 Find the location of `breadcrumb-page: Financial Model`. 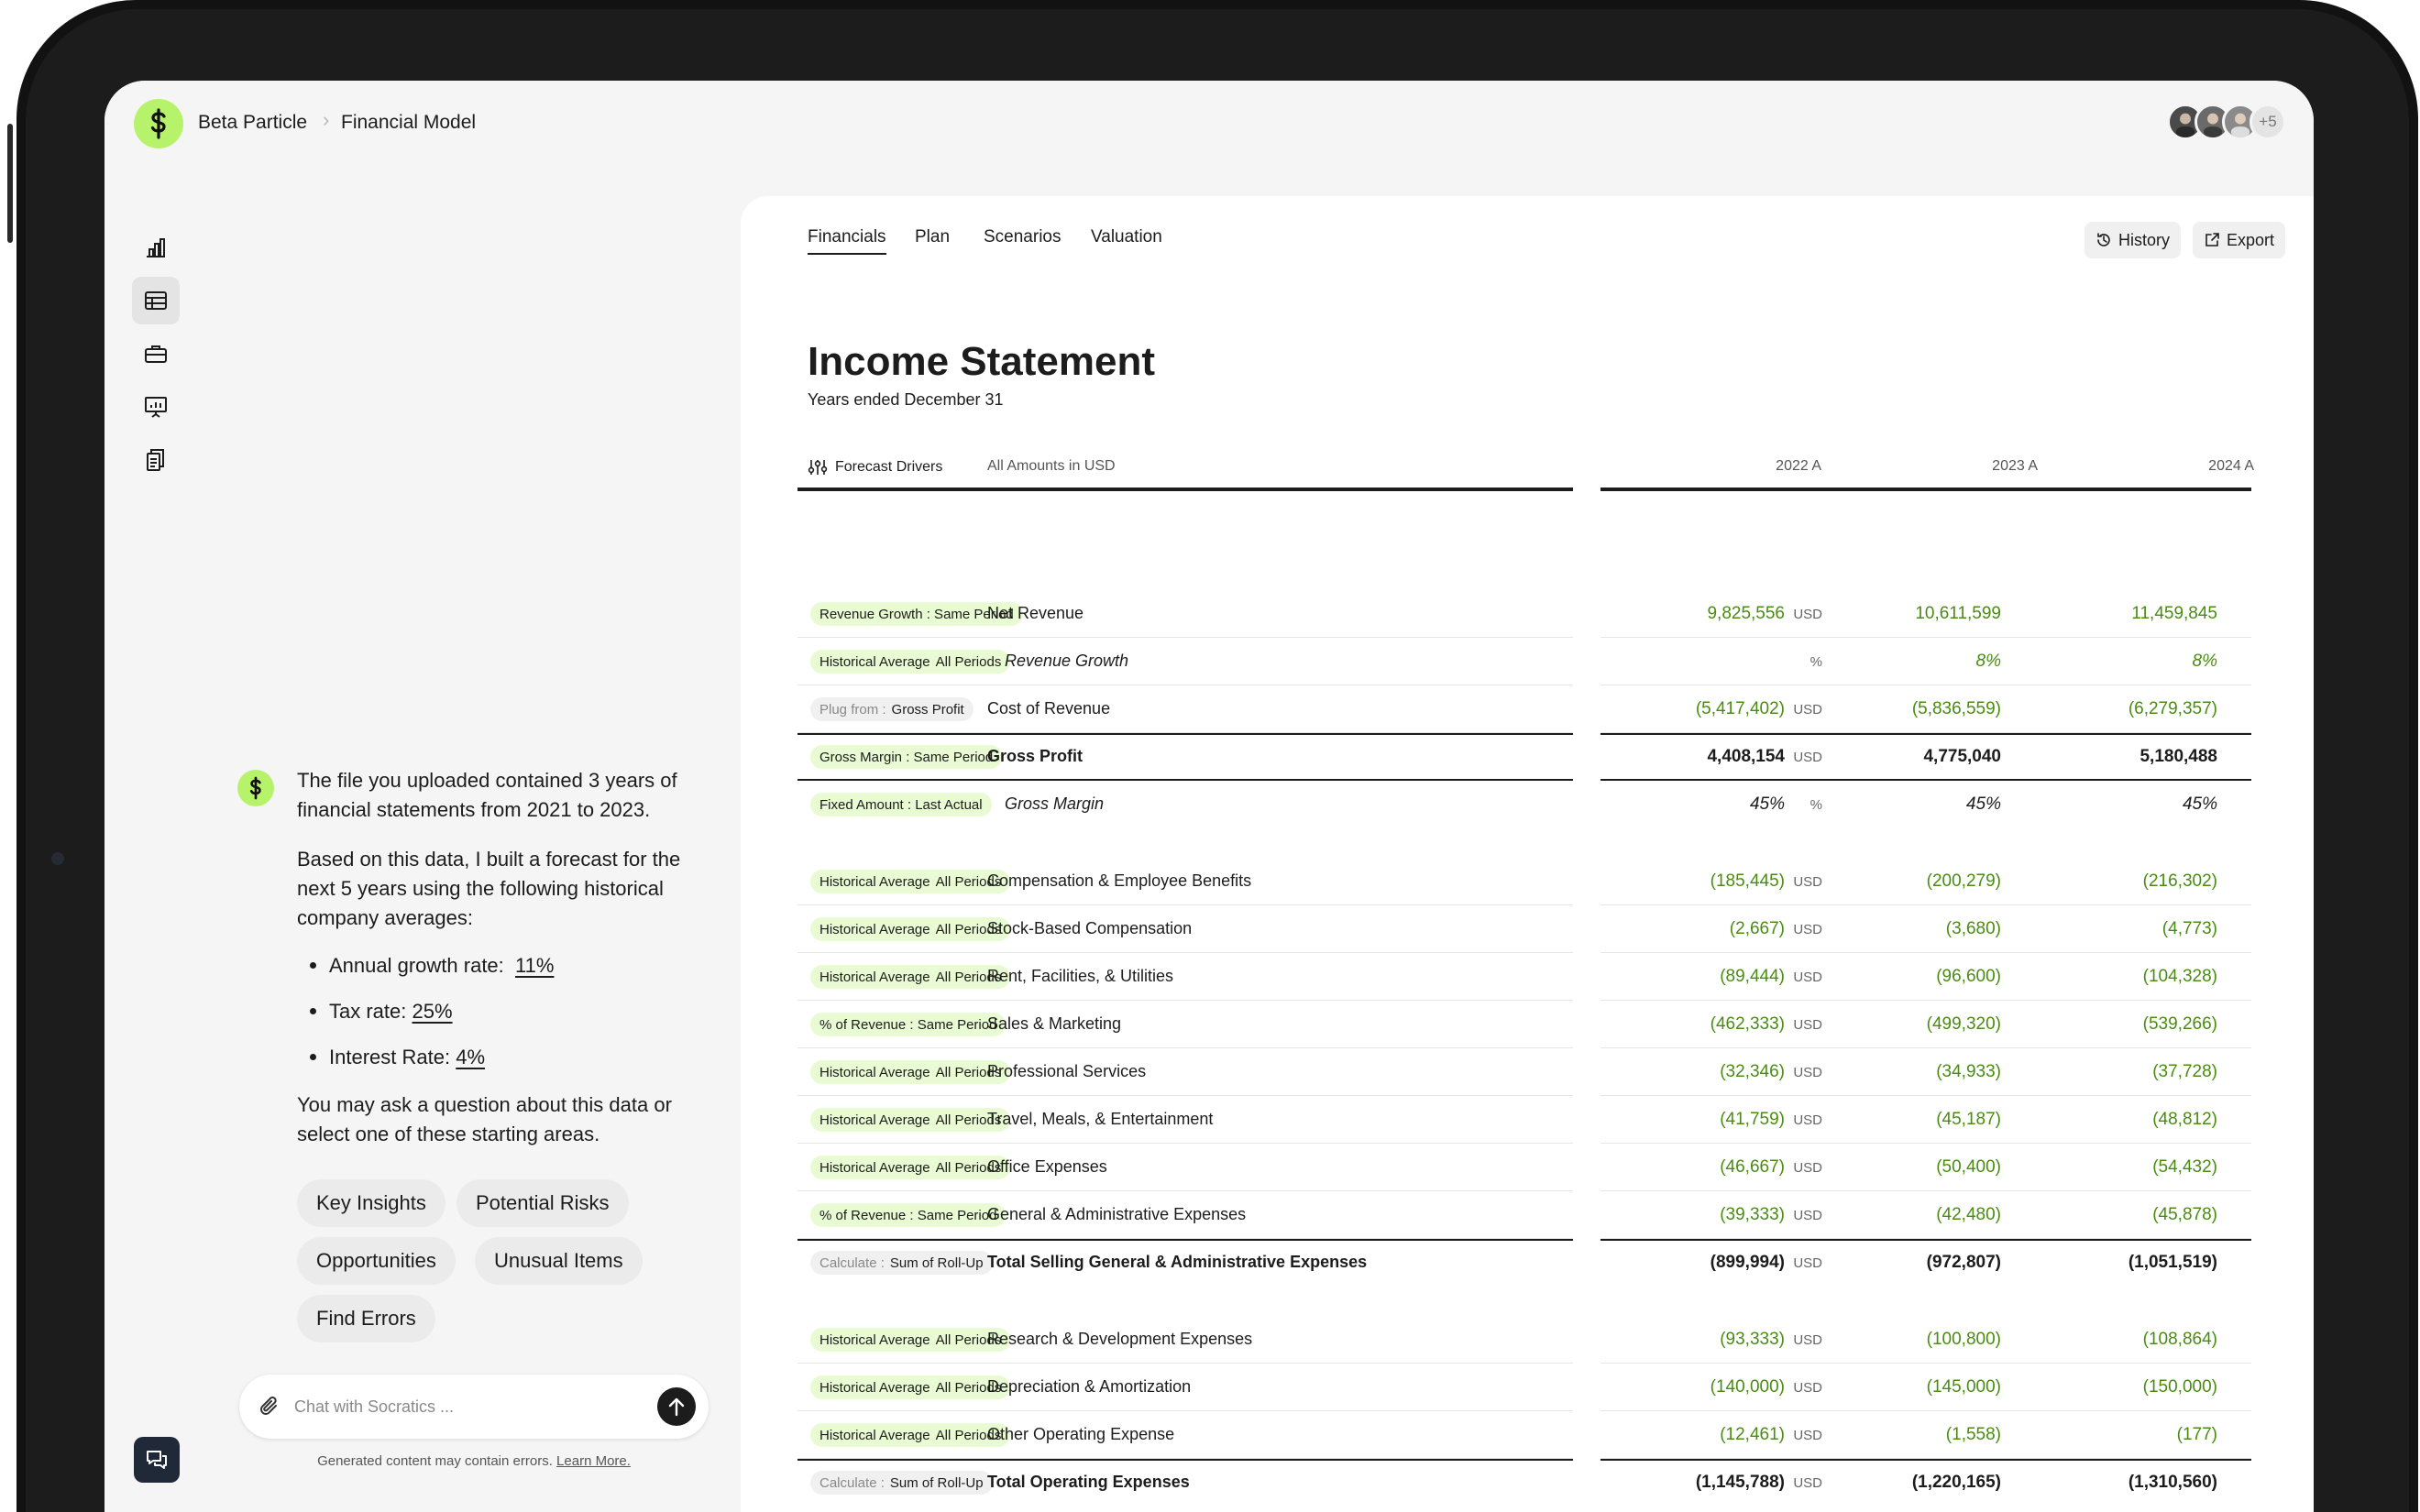

breadcrumb-page: Financial Model is located at coordinates (409, 122).